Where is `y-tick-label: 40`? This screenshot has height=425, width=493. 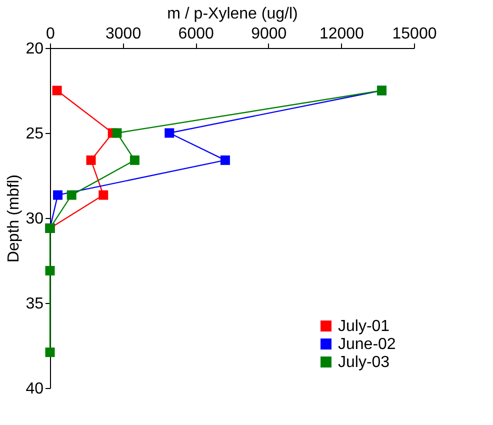 y-tick-label: 40 is located at coordinates (35, 389).